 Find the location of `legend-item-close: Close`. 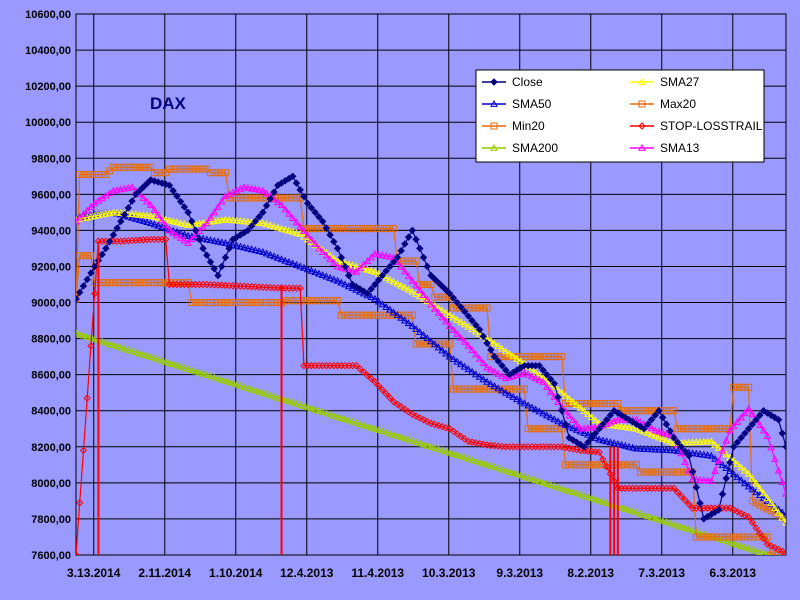

legend-item-close: Close is located at coordinates (512, 82).